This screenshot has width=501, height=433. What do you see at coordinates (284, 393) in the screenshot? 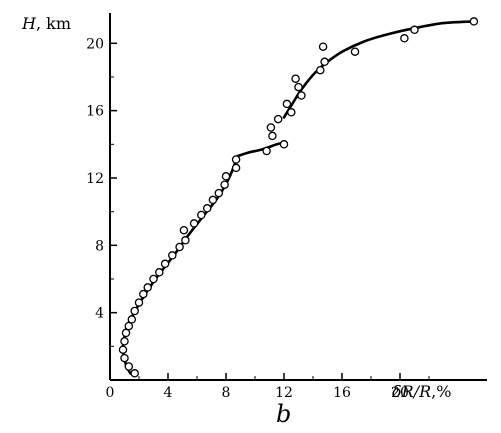
I see `x-tick-label: 12` at bounding box center [284, 393].